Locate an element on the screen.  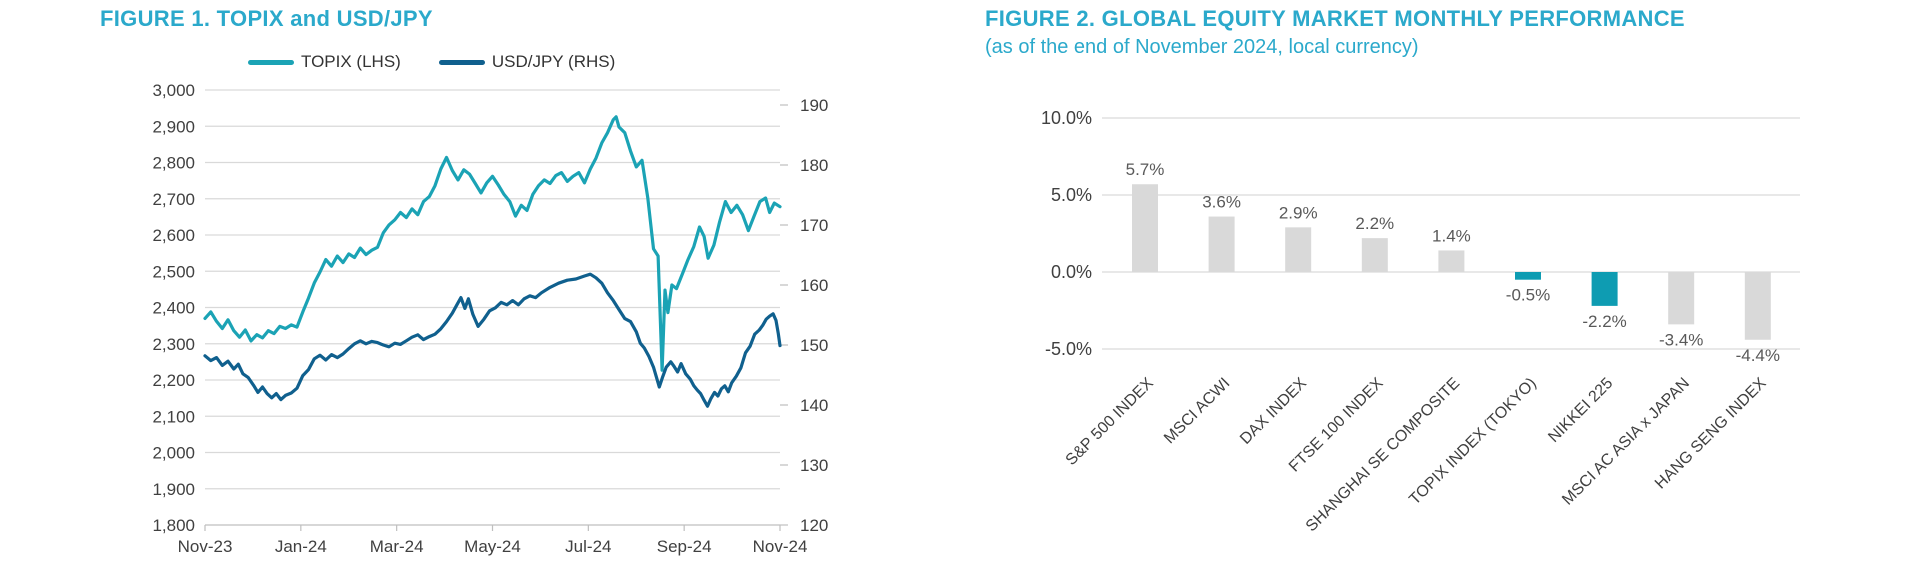
left-axis-tick-label: 2,500 is located at coordinates (173, 271).